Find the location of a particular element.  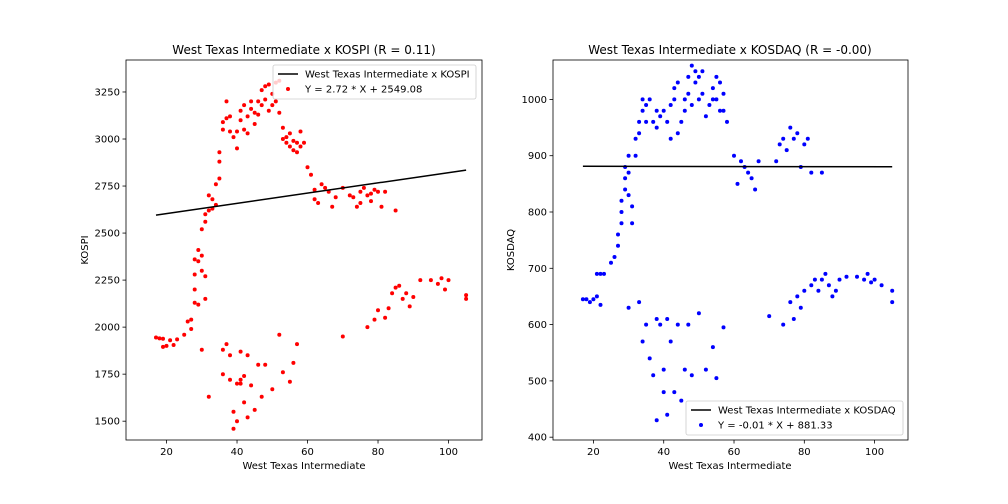

kospi-x-tick-label: 60 is located at coordinates (307, 452).